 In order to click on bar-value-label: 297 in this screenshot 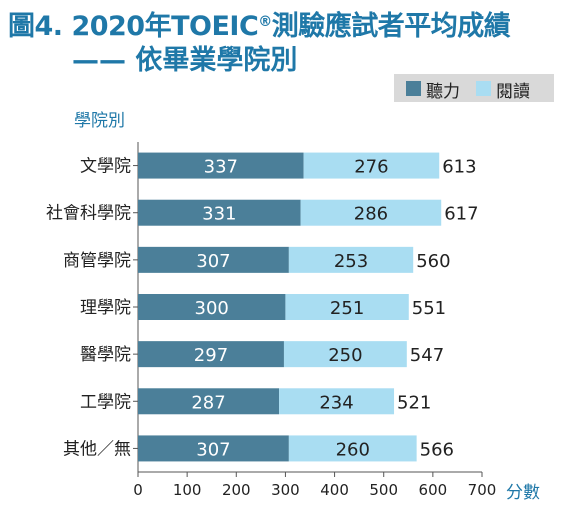, I will do `click(211, 355)`.